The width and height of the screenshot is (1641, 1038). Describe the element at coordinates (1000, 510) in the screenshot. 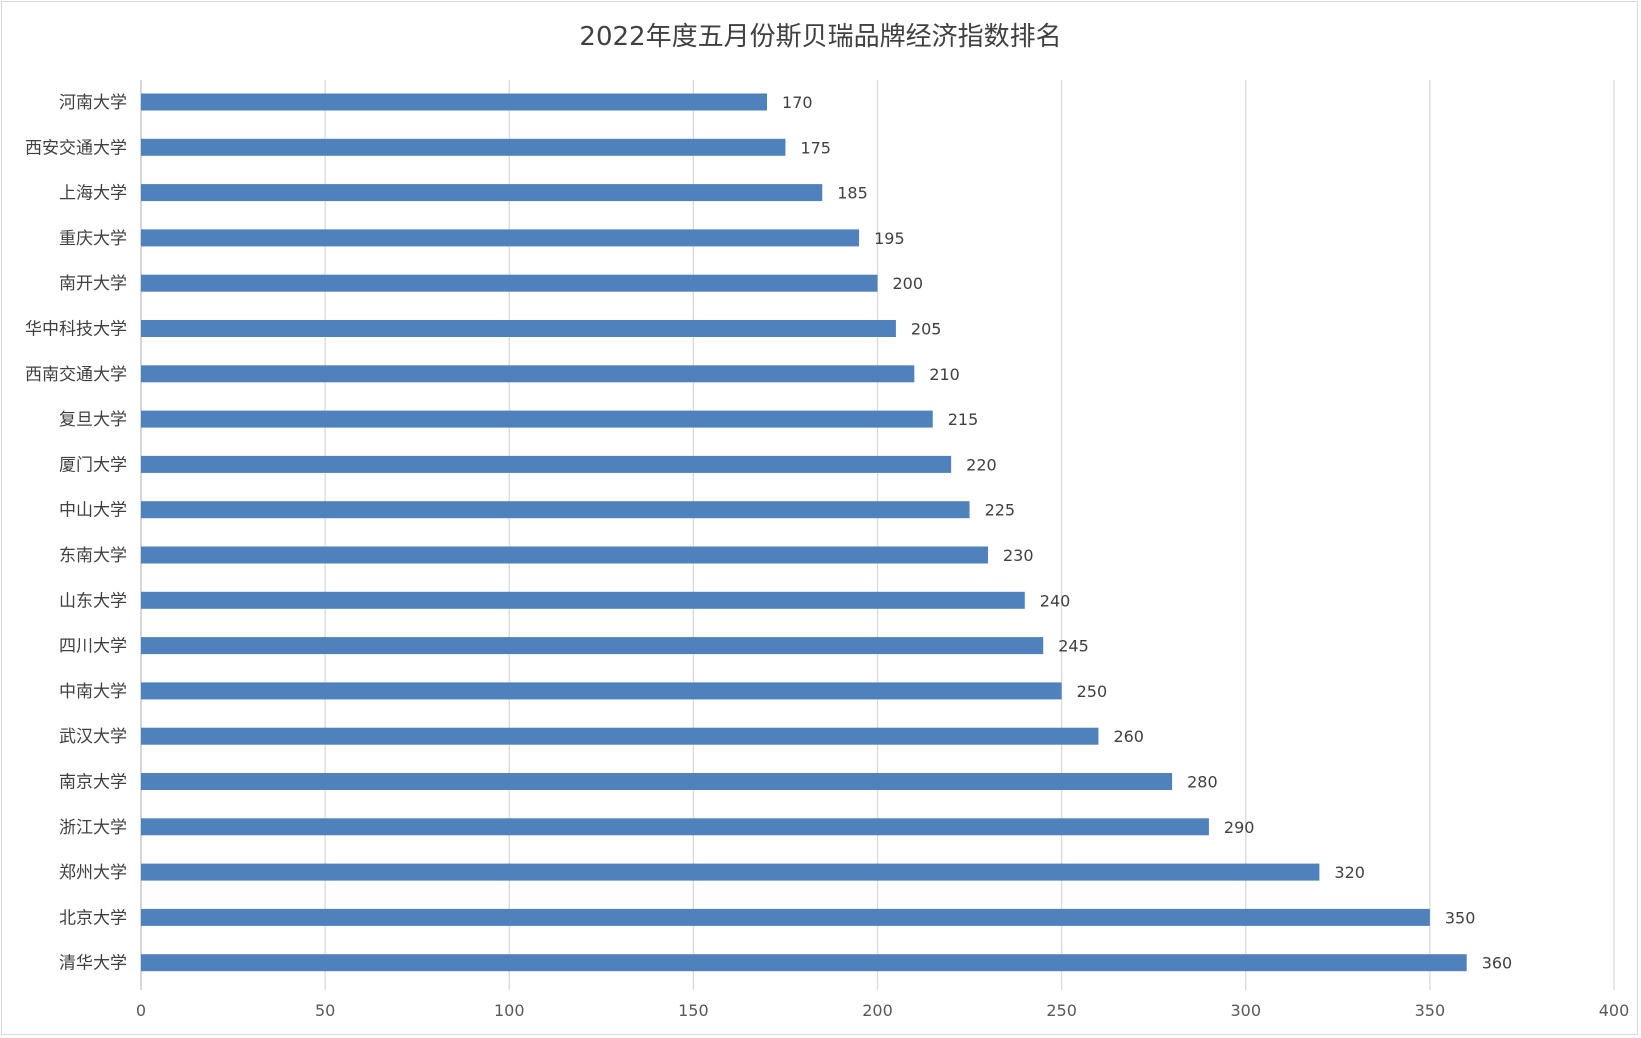

I see `data-label: 225` at that location.